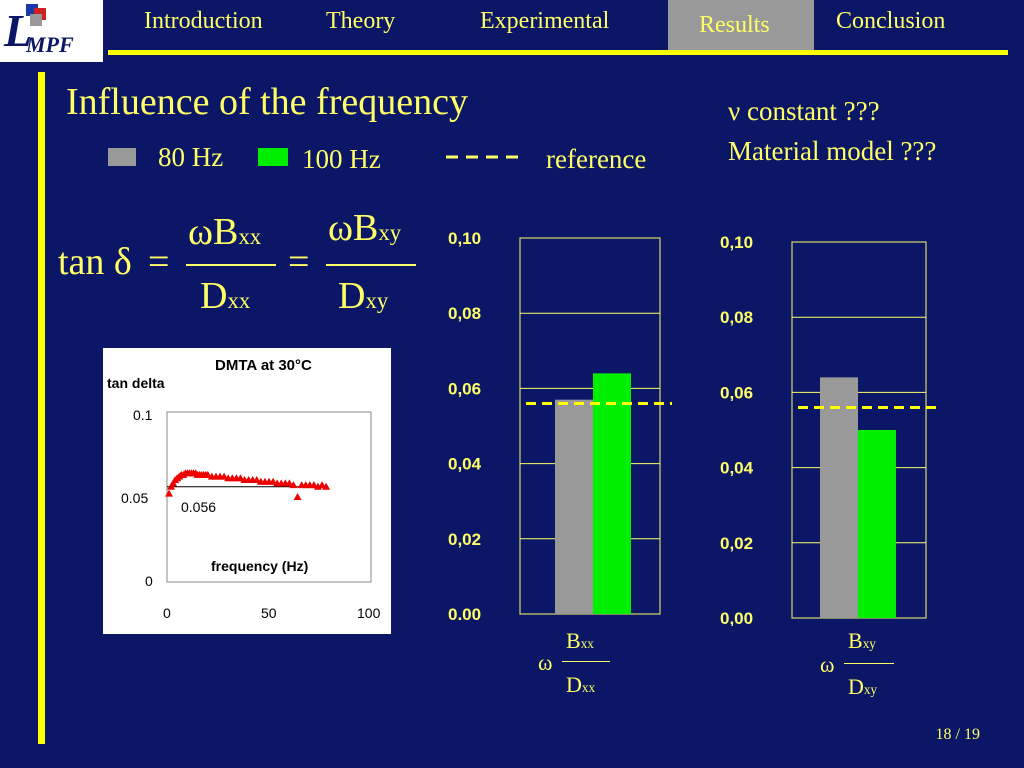 The height and width of the screenshot is (768, 1024). I want to click on formula-den-2: Dxy, so click(363, 296).